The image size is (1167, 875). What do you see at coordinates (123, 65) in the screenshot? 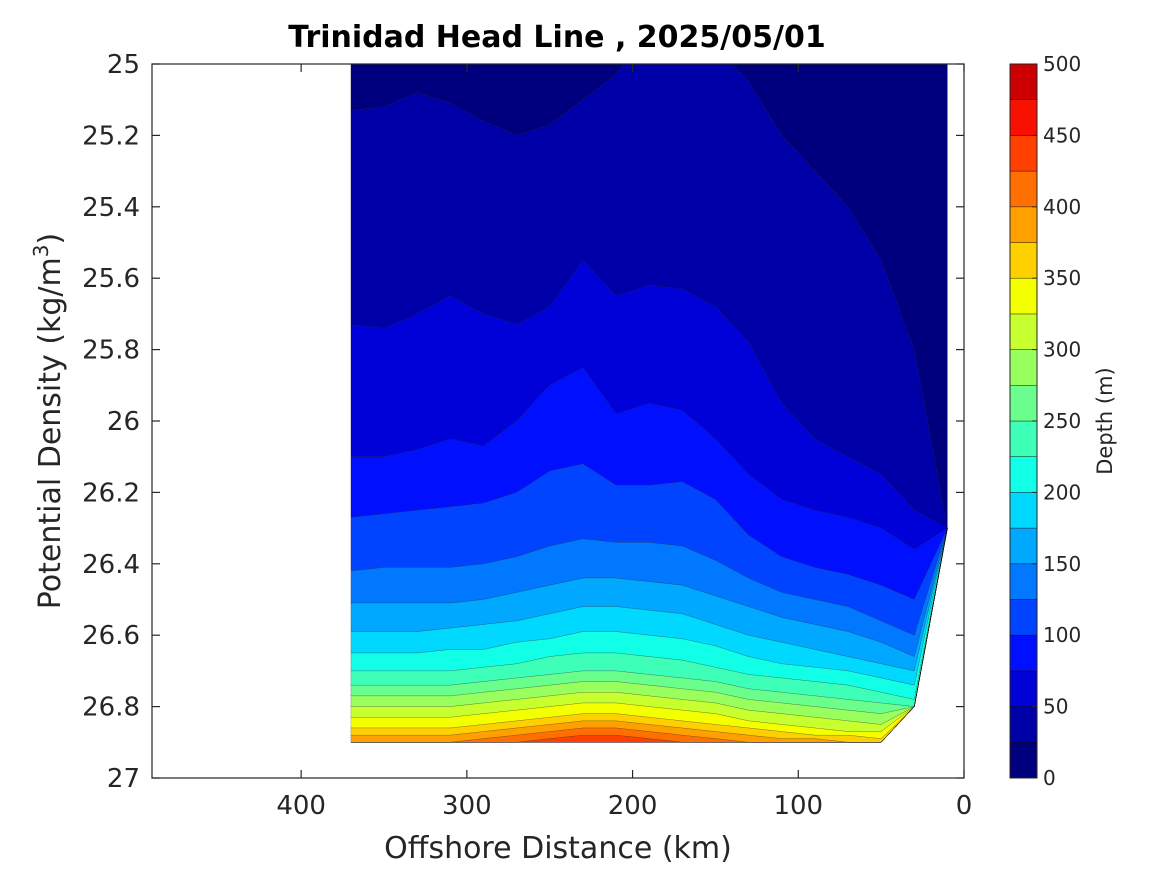
I see `y-tick-label-0: 25` at bounding box center [123, 65].